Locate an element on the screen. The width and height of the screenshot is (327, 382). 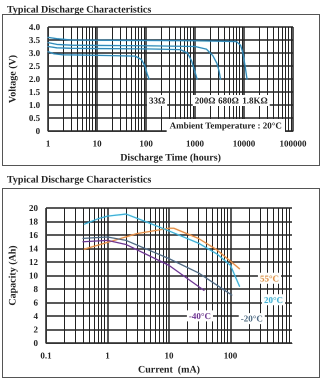
y-tick-label: 4 is located at coordinates (36, 316).